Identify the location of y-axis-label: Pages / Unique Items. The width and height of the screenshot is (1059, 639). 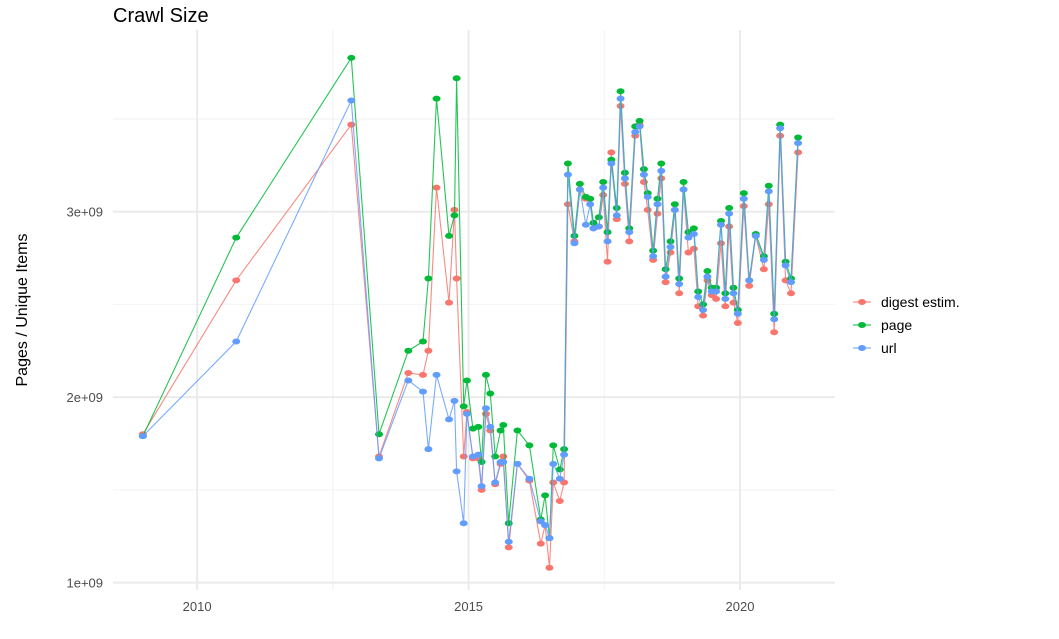
(22, 310).